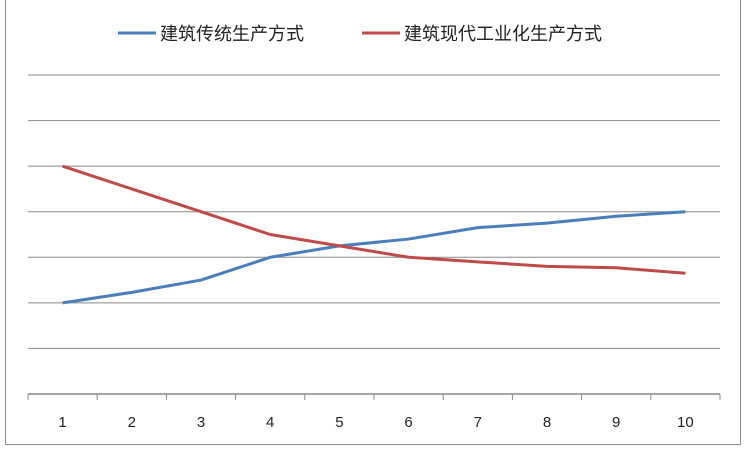 This screenshot has height=451, width=747. What do you see at coordinates (478, 422) in the screenshot?
I see `x-tick-label: 7` at bounding box center [478, 422].